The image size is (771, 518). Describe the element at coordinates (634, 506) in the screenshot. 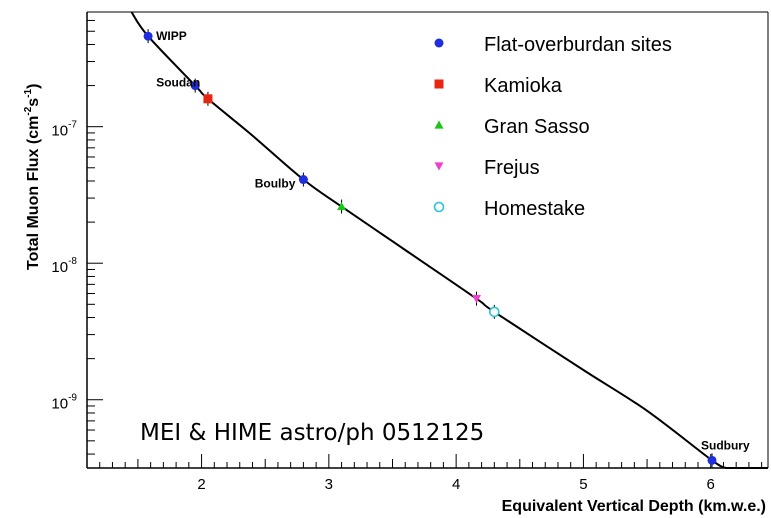

I see `x-axis-title: Equivalent Vertical Depth (km.w.e.)` at that location.